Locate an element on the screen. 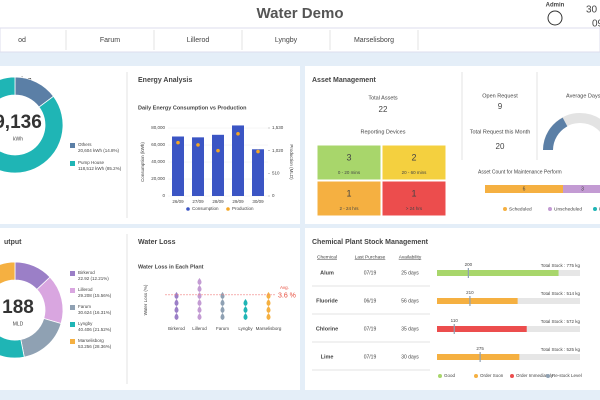 The height and width of the screenshot is (400, 600). label: 118,512 kWh (85.2%) is located at coordinates (100, 168).